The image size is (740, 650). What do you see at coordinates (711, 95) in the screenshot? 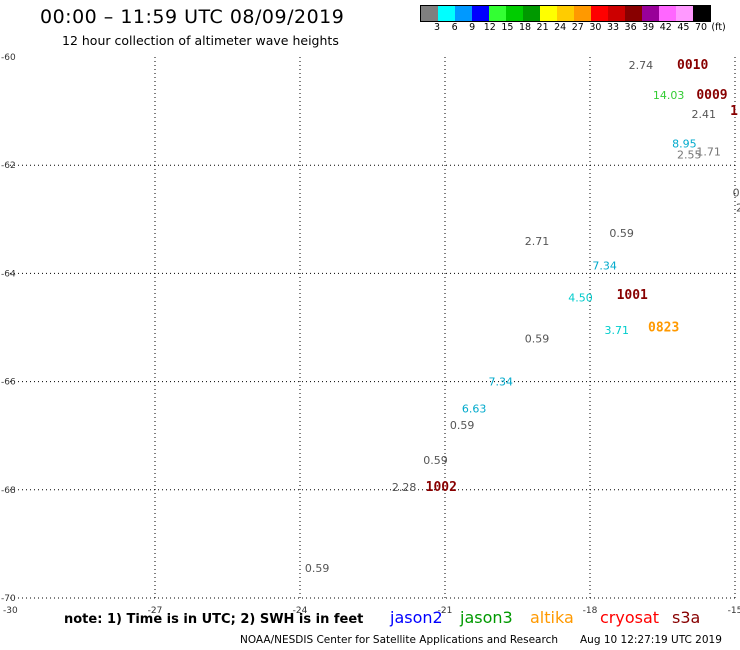
I see `pass-time-label: 0009` at bounding box center [711, 95].